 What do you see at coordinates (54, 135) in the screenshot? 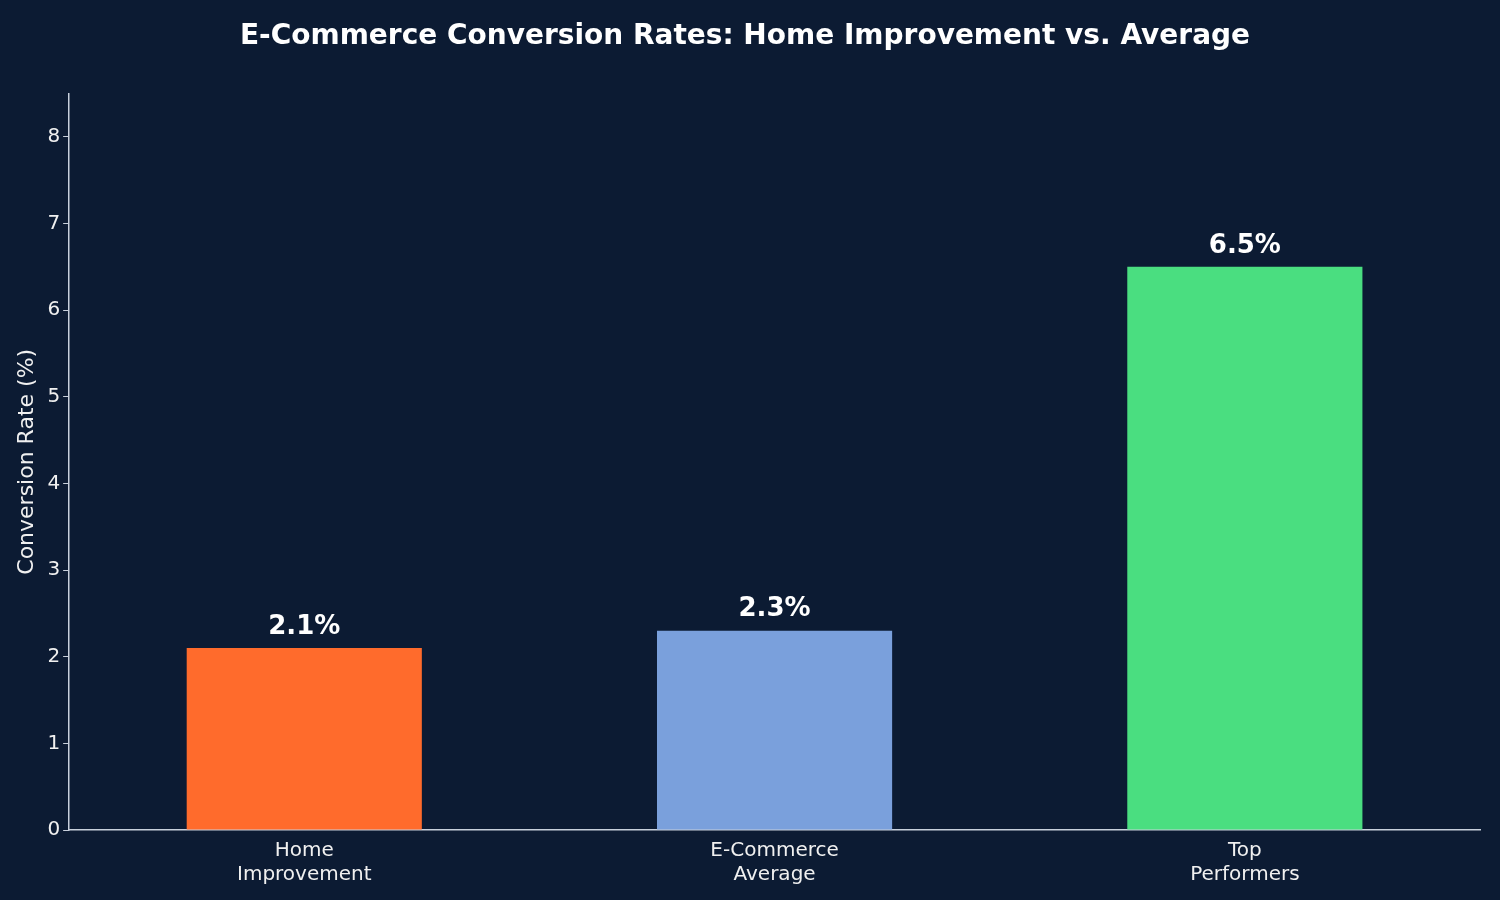
I see `y-tick-label: 8` at bounding box center [54, 135].